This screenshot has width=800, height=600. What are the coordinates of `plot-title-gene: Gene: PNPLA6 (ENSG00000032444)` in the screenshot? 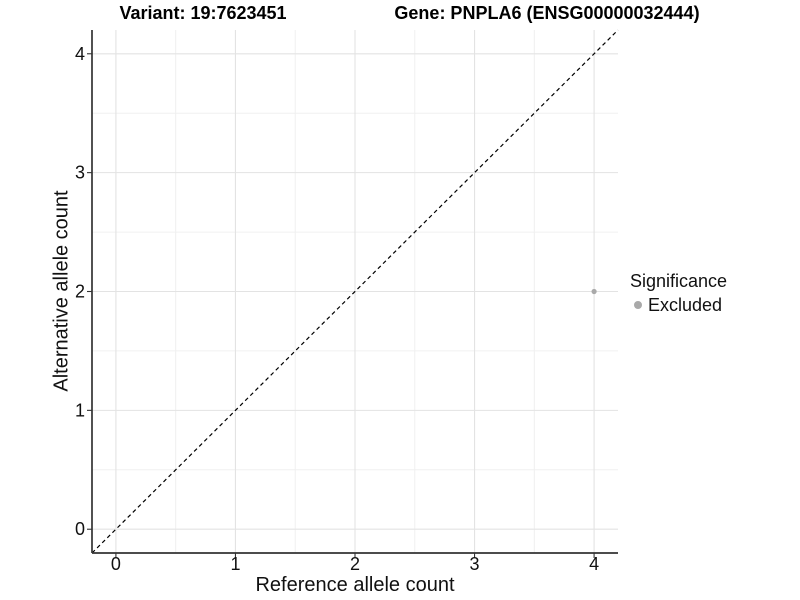 It's located at (547, 13).